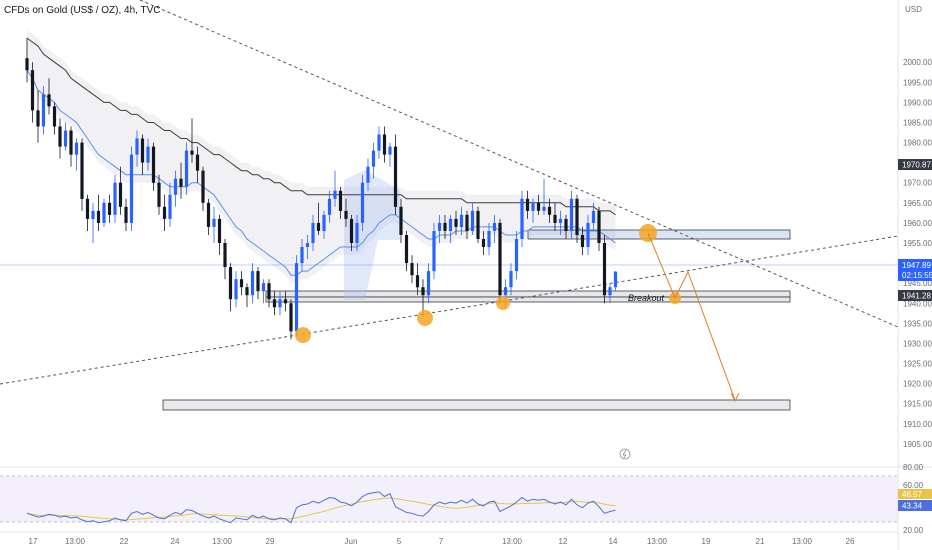  What do you see at coordinates (706, 541) in the screenshot?
I see `time-tick: 19` at bounding box center [706, 541].